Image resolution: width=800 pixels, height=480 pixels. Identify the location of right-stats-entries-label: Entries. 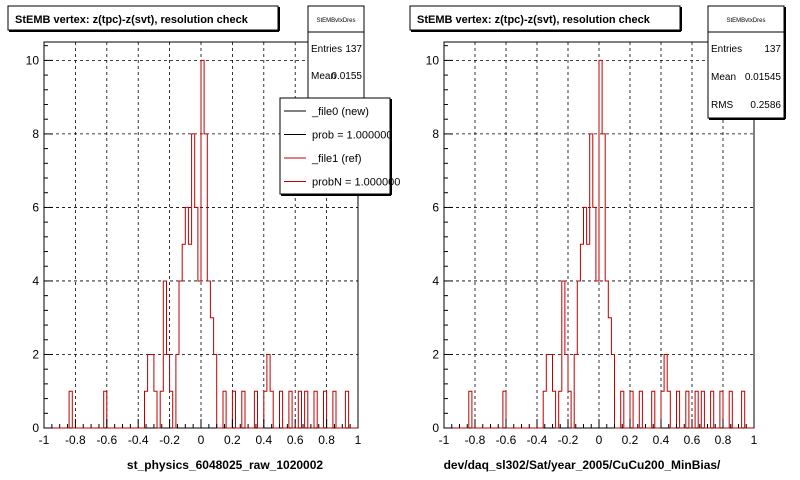
(726, 49).